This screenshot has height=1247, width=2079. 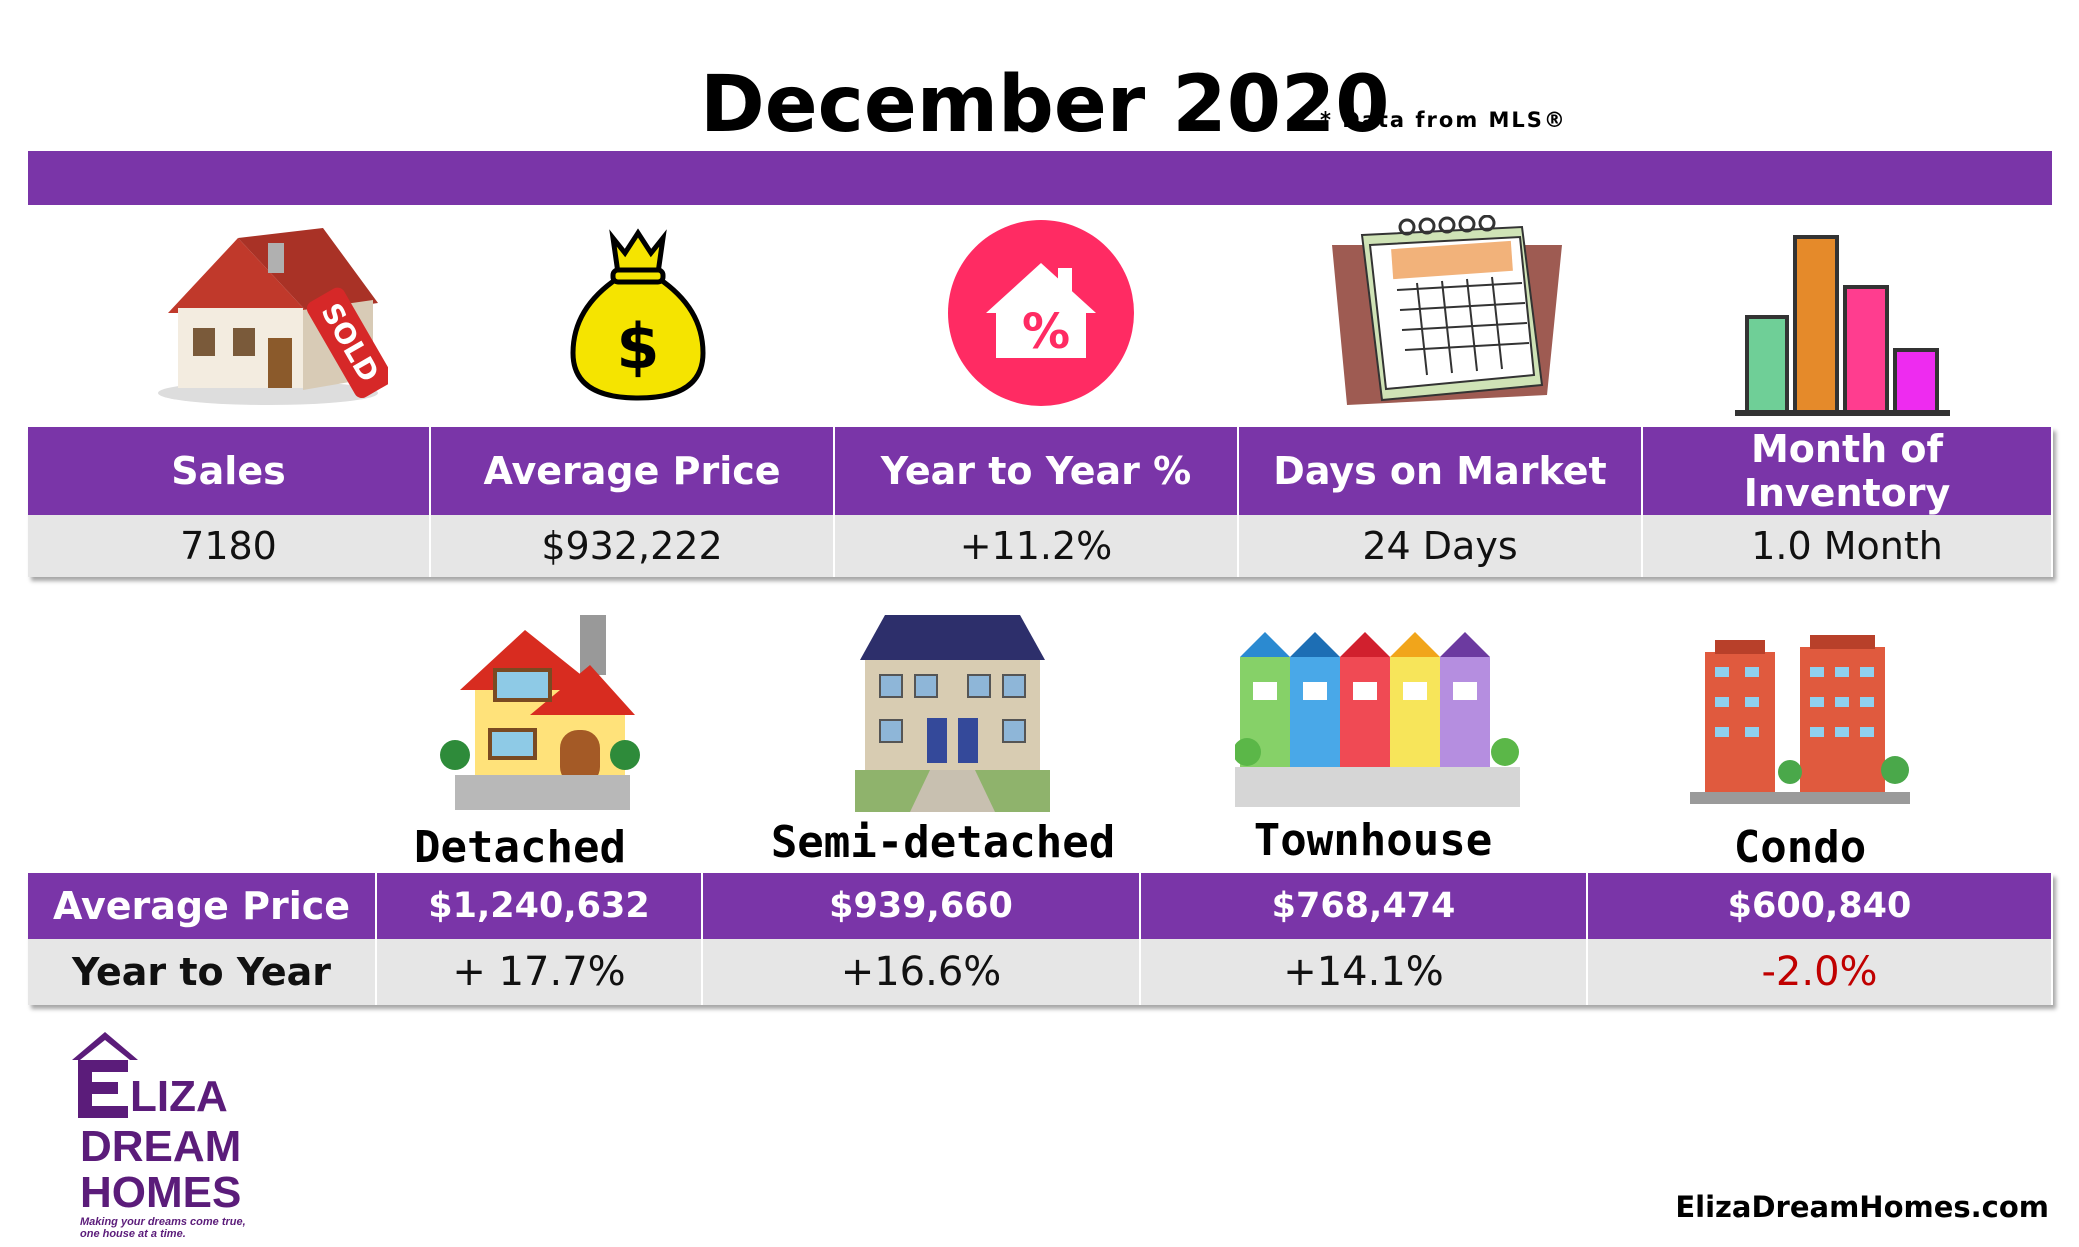 What do you see at coordinates (202, 906) in the screenshot?
I see `price-row-label: Average Price` at bounding box center [202, 906].